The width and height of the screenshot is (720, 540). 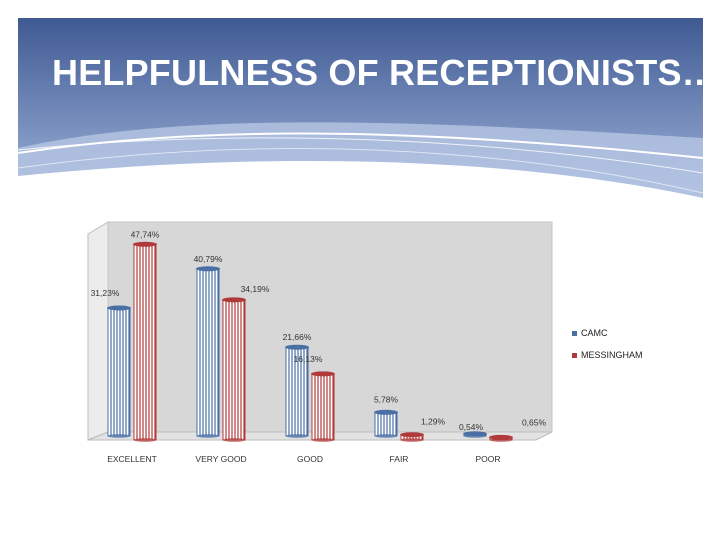 I want to click on plot-side-wall, so click(x=98, y=331).